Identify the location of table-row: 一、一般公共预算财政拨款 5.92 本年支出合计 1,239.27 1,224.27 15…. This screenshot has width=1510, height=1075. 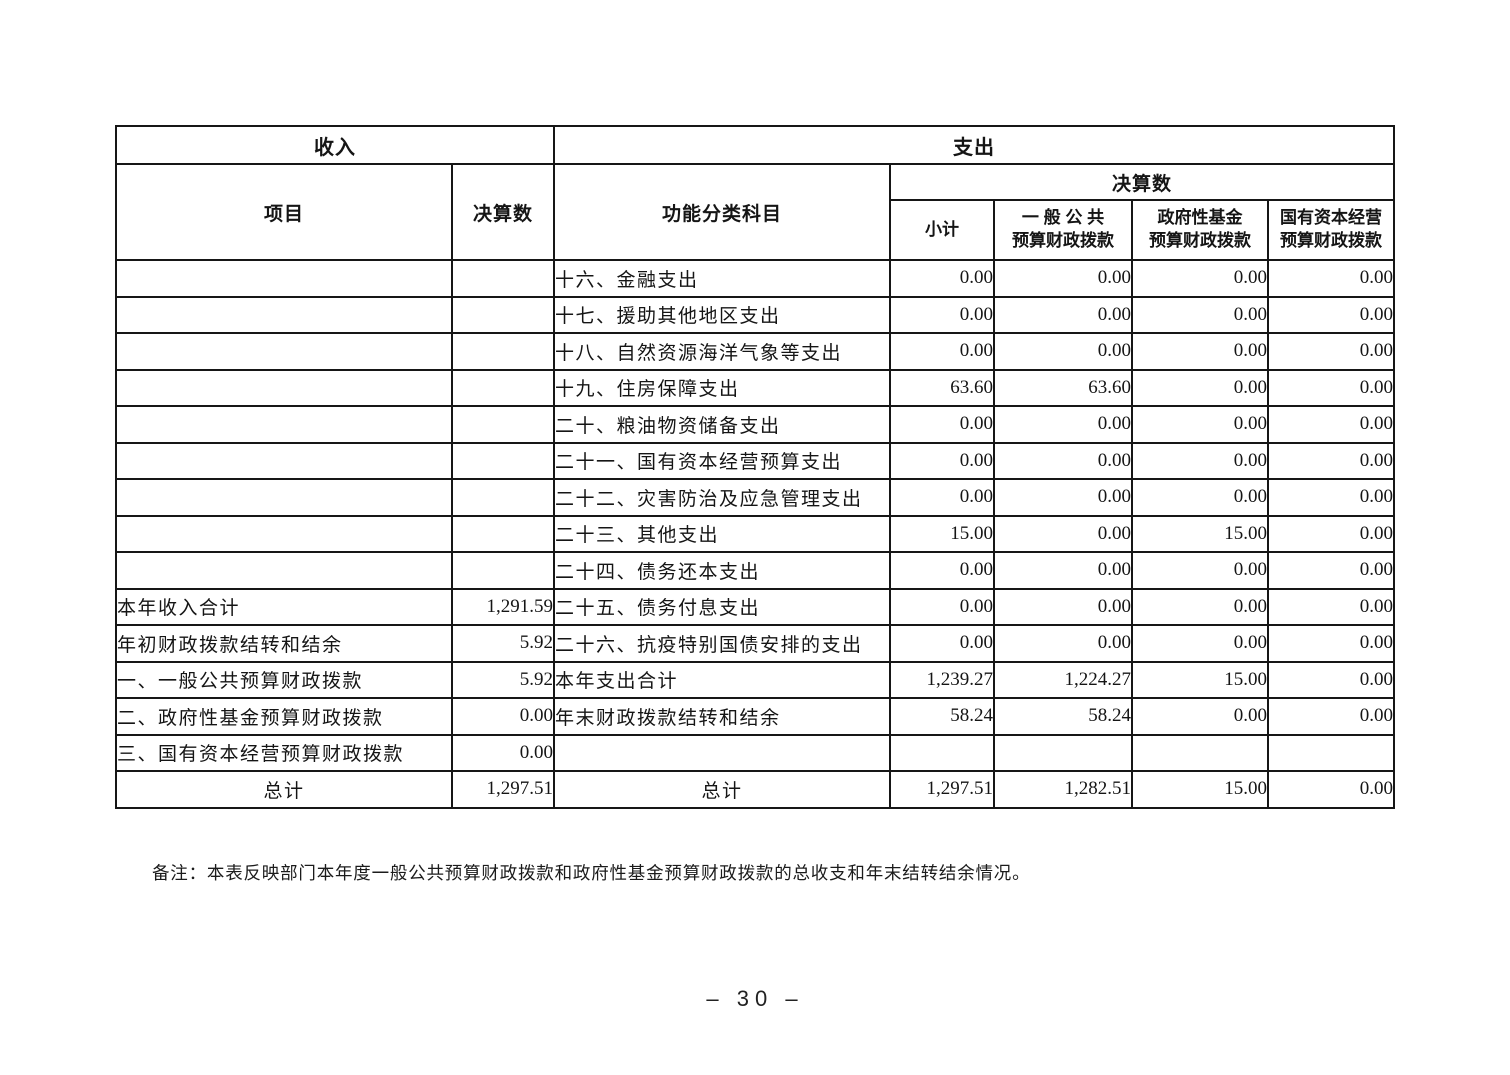
(755, 679).